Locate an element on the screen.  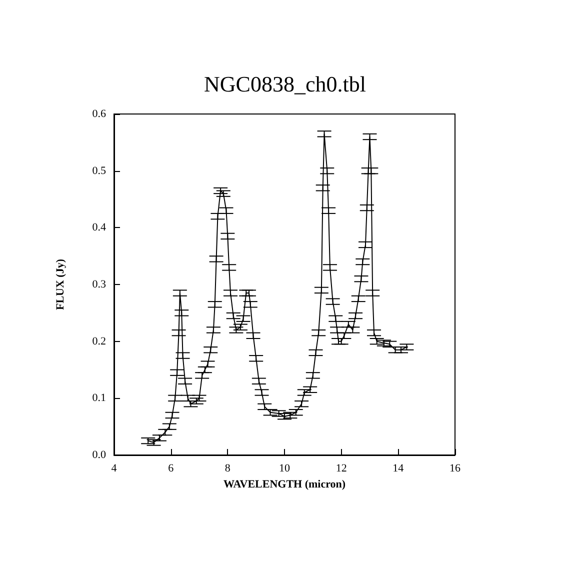
x-tick-label: 6 is located at coordinates (171, 468).